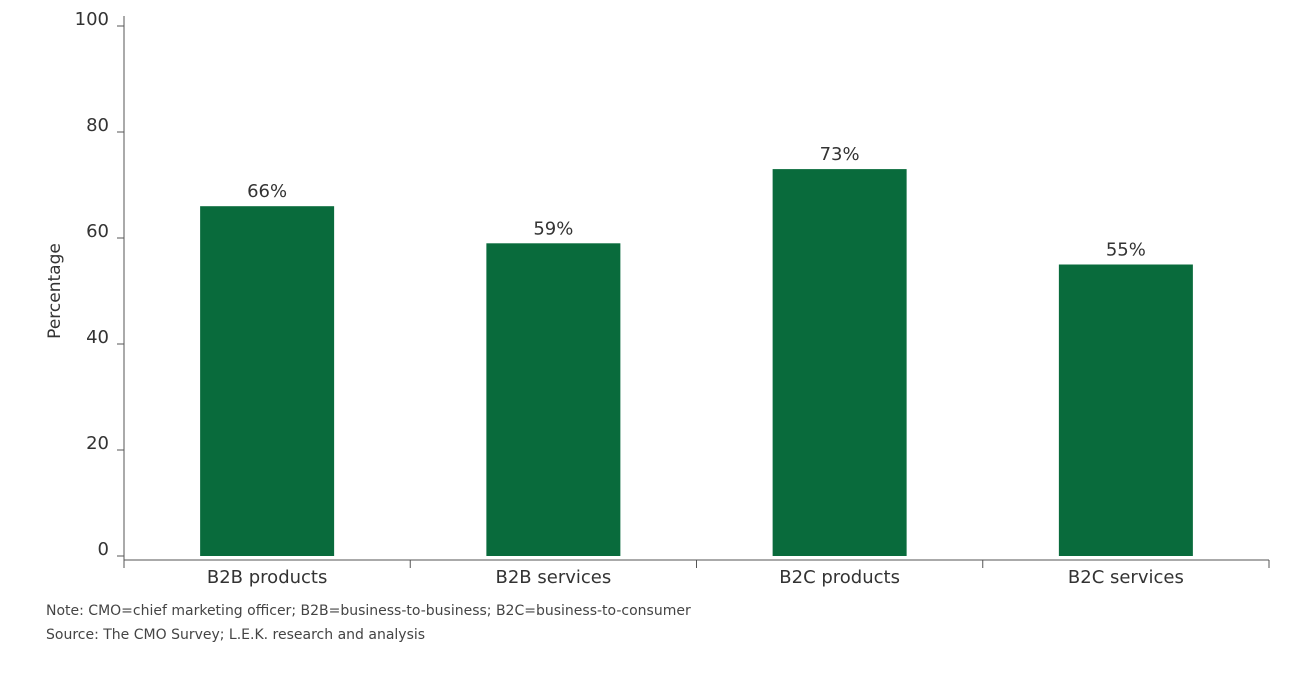 The image size is (1300, 673). Describe the element at coordinates (696, 202) in the screenshot. I see `data-labels: 66% 59% 73% 55%` at that location.